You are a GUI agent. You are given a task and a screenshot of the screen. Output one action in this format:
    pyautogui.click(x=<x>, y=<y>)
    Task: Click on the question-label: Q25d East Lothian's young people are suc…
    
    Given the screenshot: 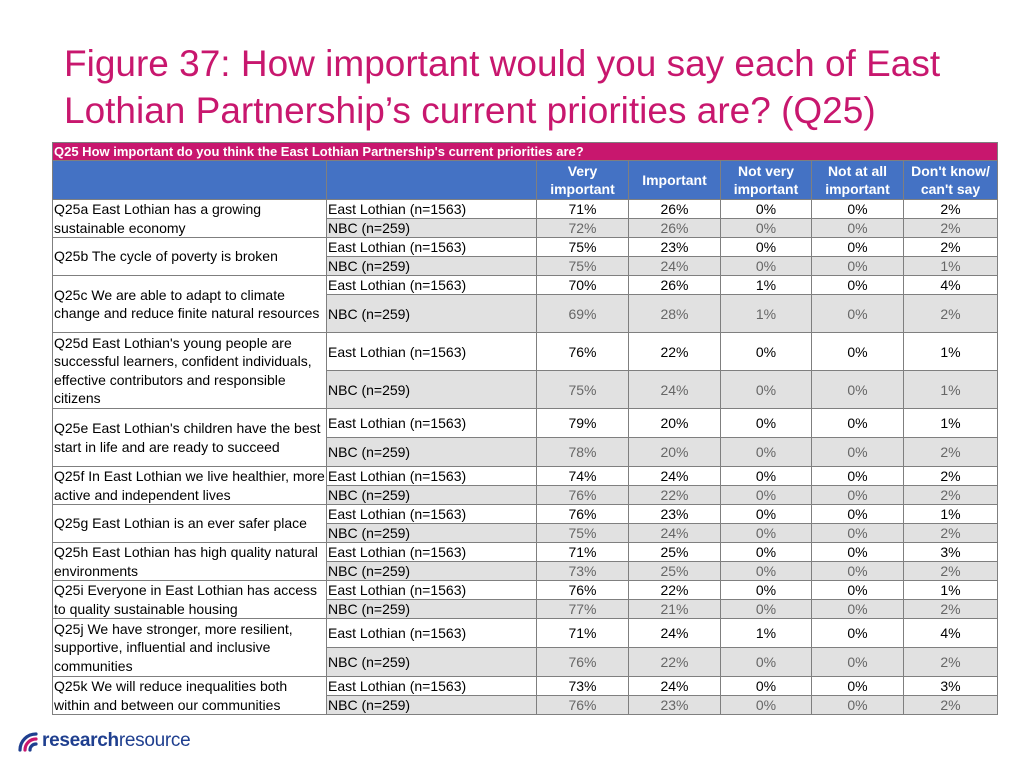 What is the action you would take?
    pyautogui.click(x=189, y=370)
    